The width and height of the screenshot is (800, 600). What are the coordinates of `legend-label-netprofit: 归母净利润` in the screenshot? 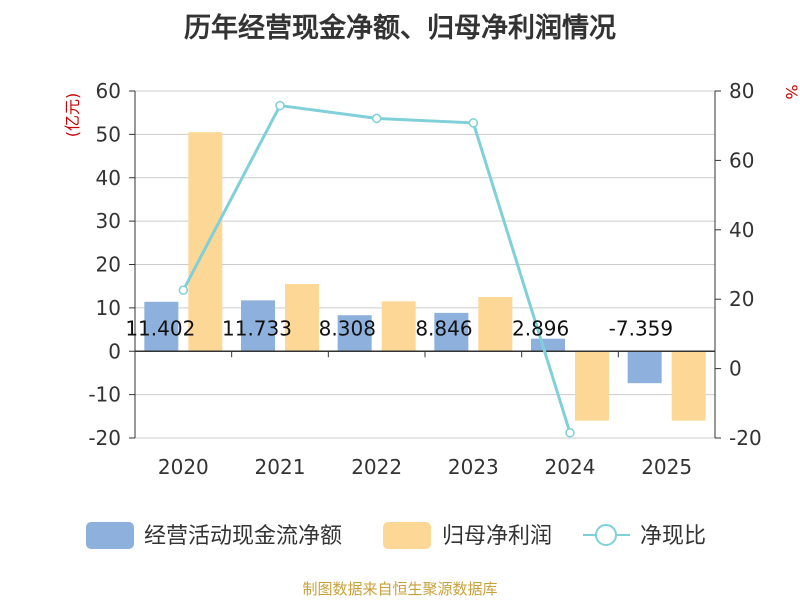 It's located at (497, 536).